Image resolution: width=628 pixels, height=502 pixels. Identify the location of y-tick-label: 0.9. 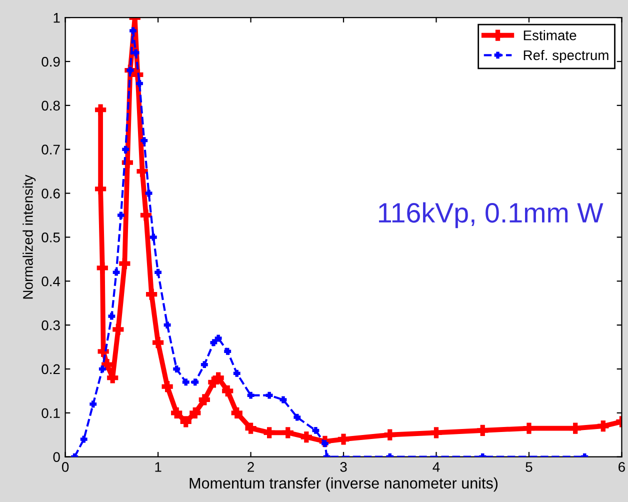
(51, 61).